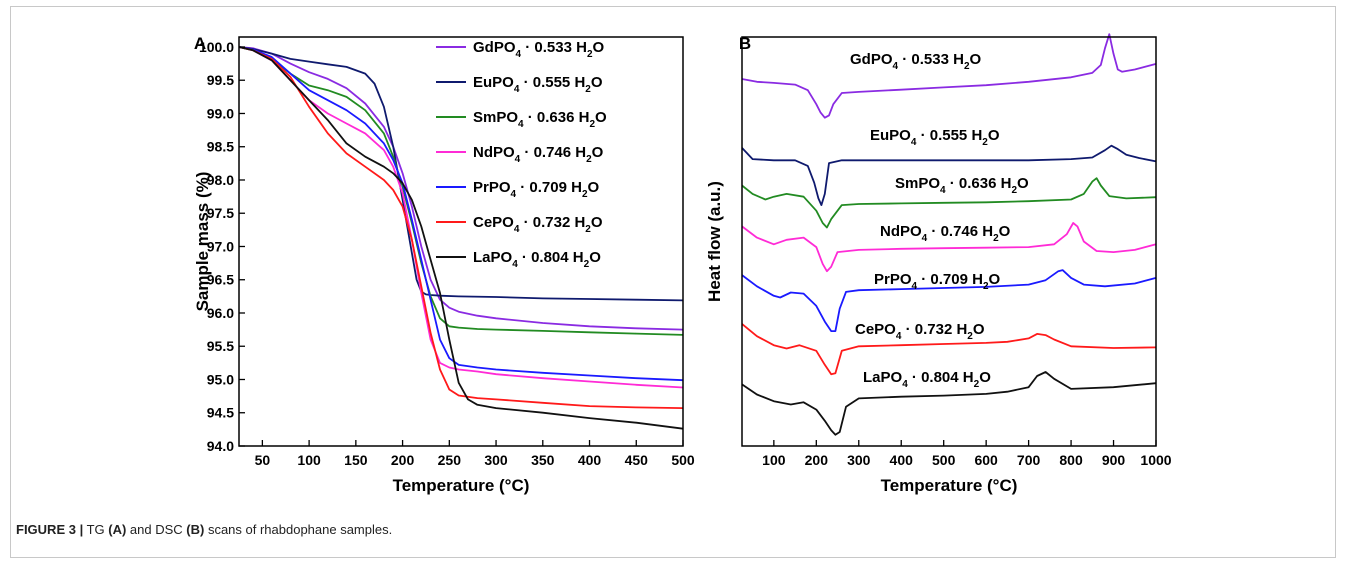  Describe the element at coordinates (220, 346) in the screenshot. I see `y-tick-label: 95.5` at that location.